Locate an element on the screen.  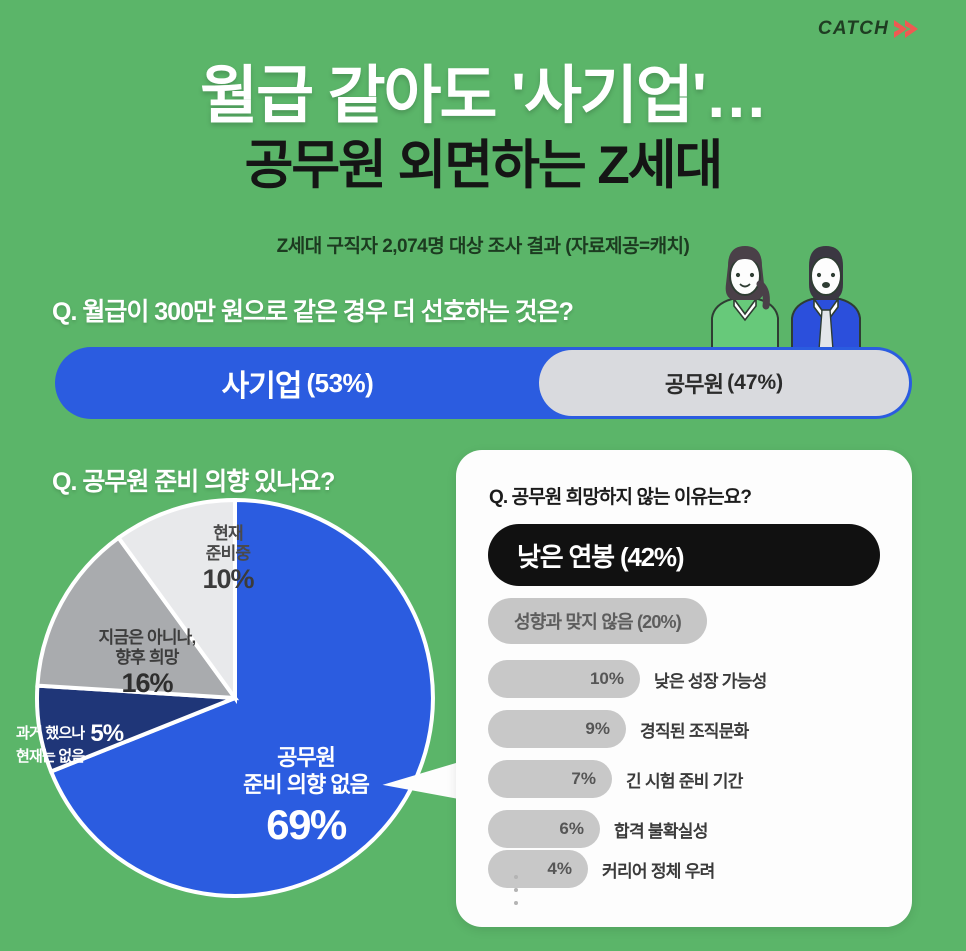
reason-item-5: 7% 긴 시험 준비 기간 is located at coordinates (615, 779).